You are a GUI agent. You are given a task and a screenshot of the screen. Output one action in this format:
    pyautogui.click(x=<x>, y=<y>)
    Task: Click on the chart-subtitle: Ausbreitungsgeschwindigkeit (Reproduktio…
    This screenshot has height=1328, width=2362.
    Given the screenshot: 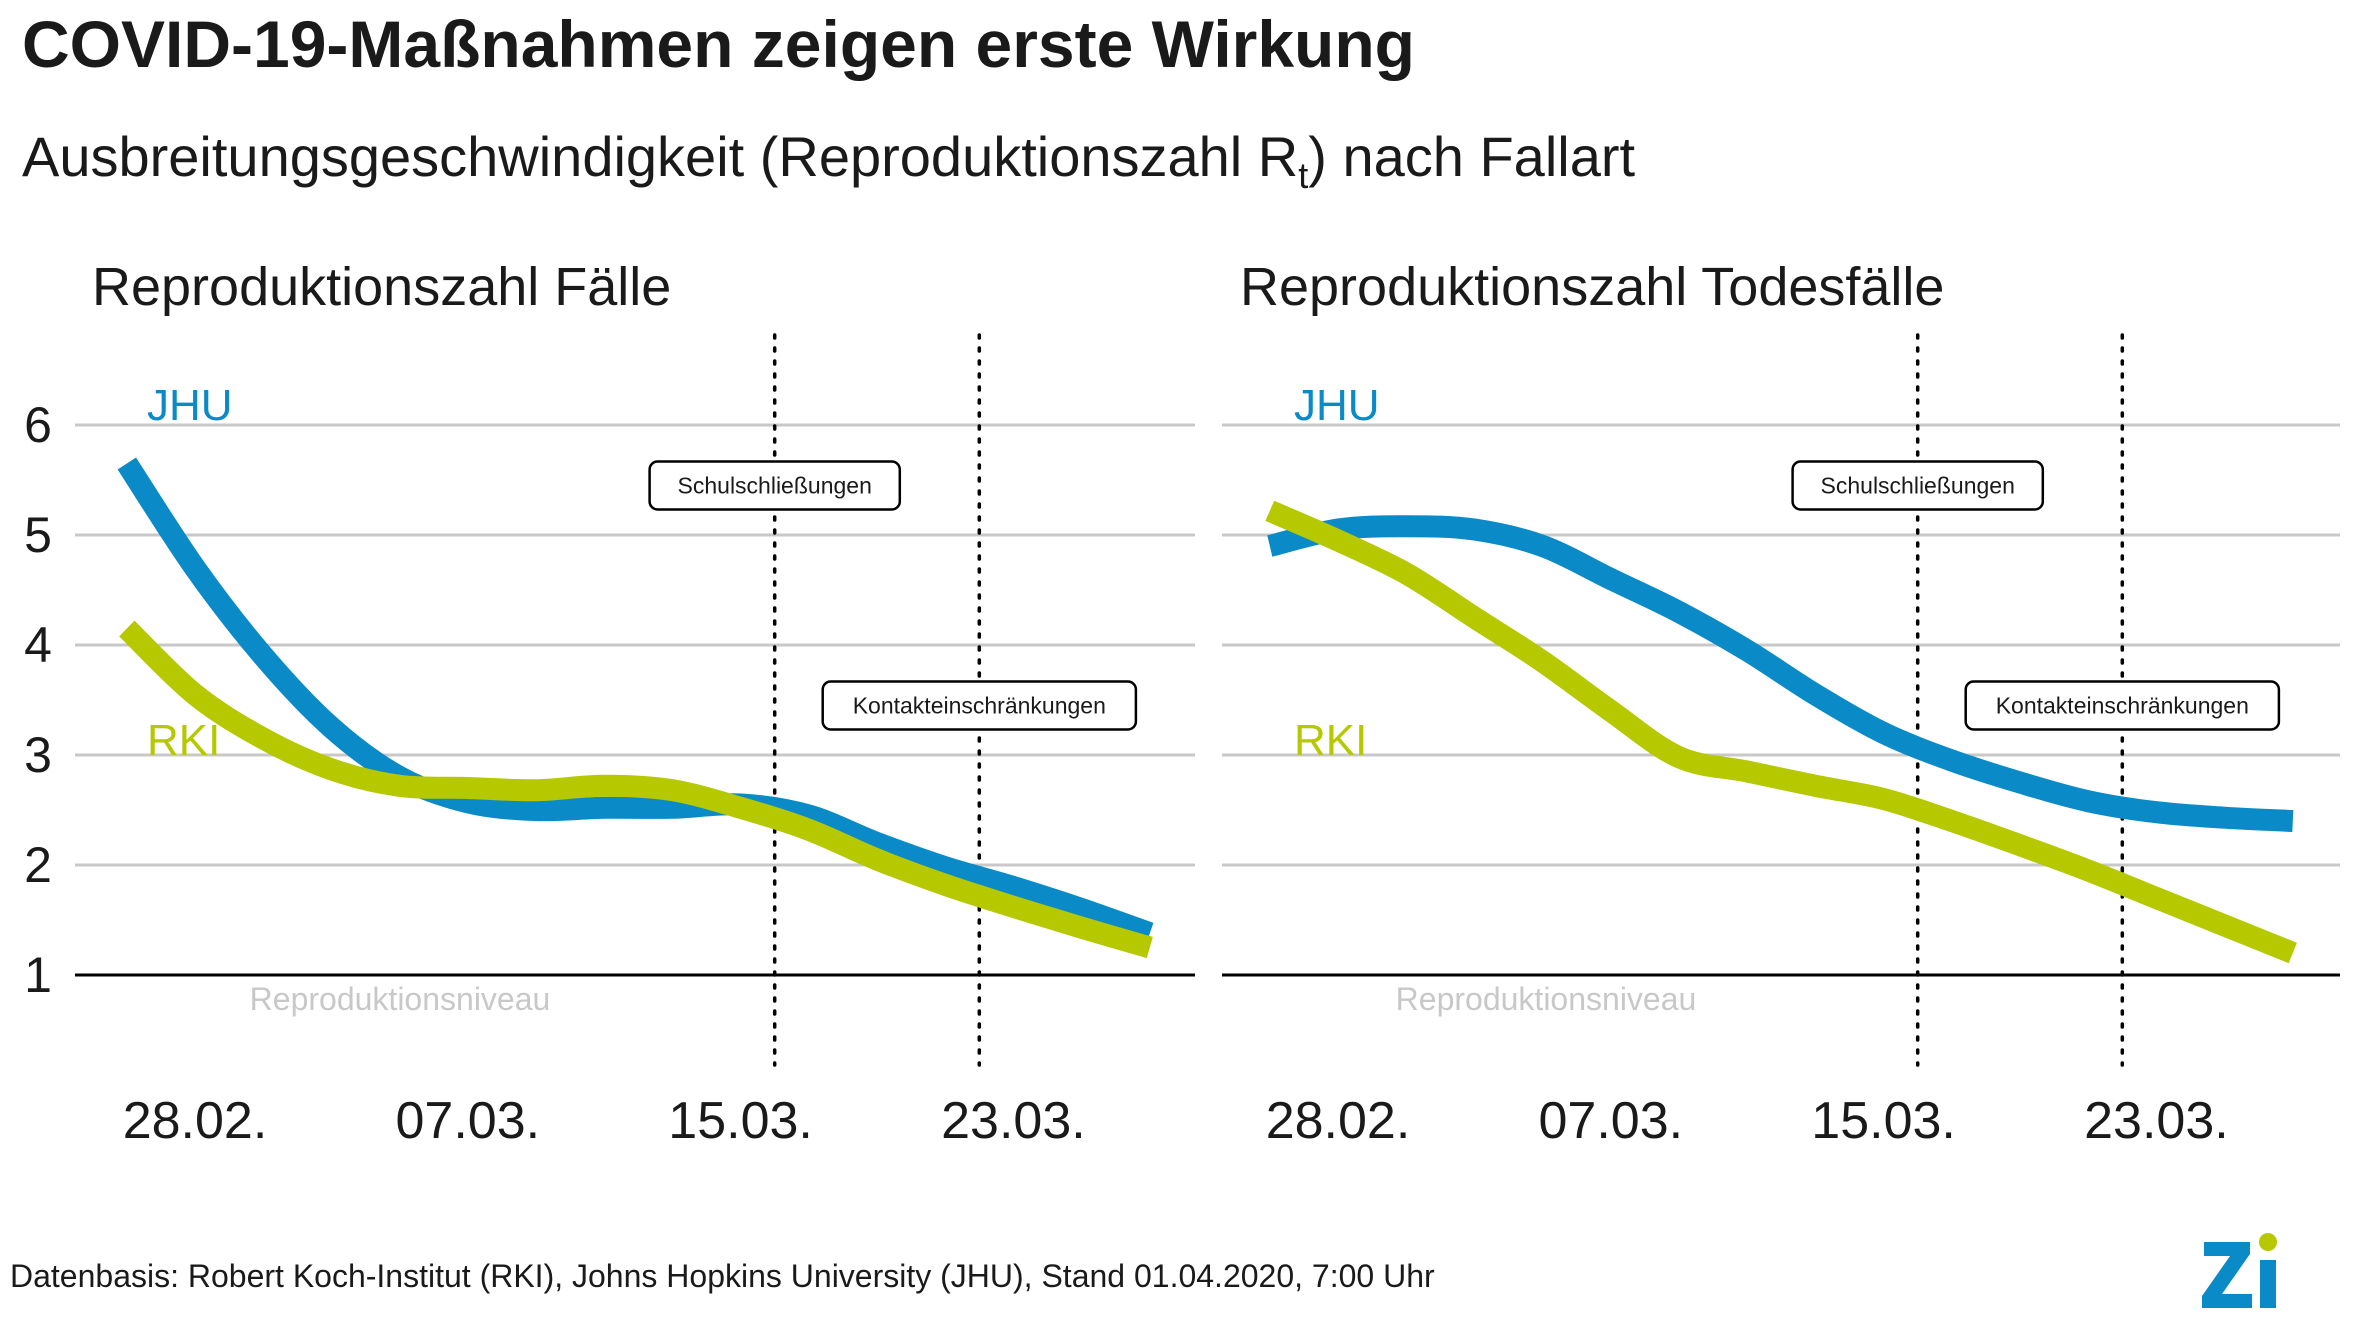 What is the action you would take?
    pyautogui.click(x=828, y=160)
    